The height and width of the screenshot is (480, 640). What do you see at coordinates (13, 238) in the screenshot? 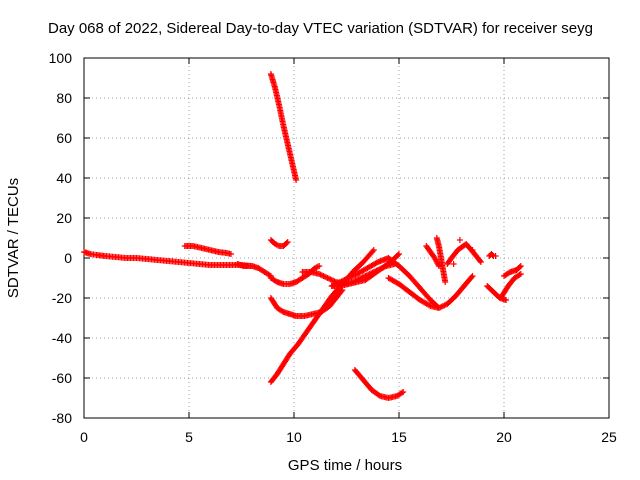
I see `y-axis-label: SDTVAR / TECUs` at bounding box center [13, 238].